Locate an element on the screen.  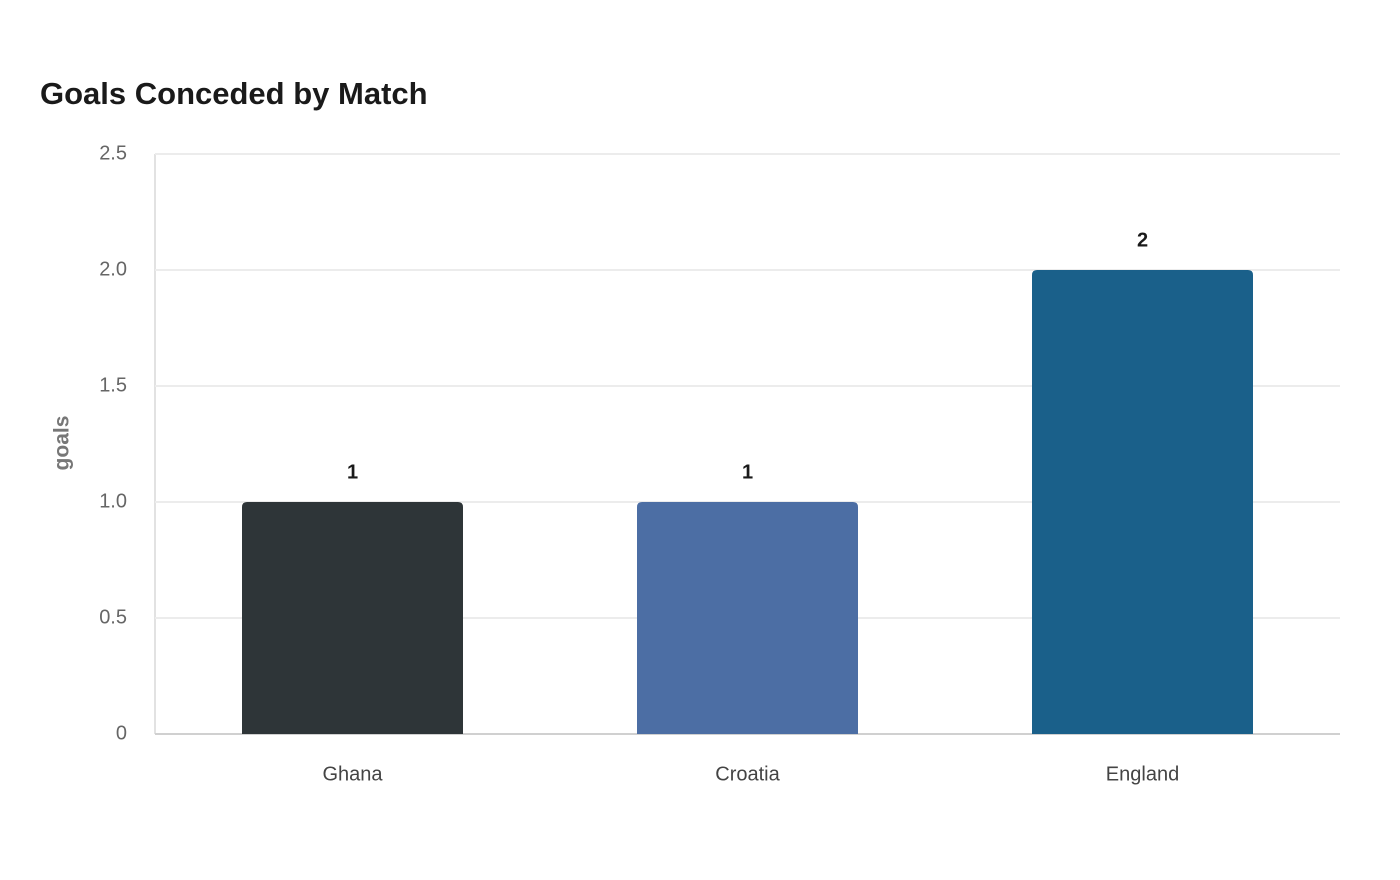
y-tick-label: 2.5 is located at coordinates (113, 153).